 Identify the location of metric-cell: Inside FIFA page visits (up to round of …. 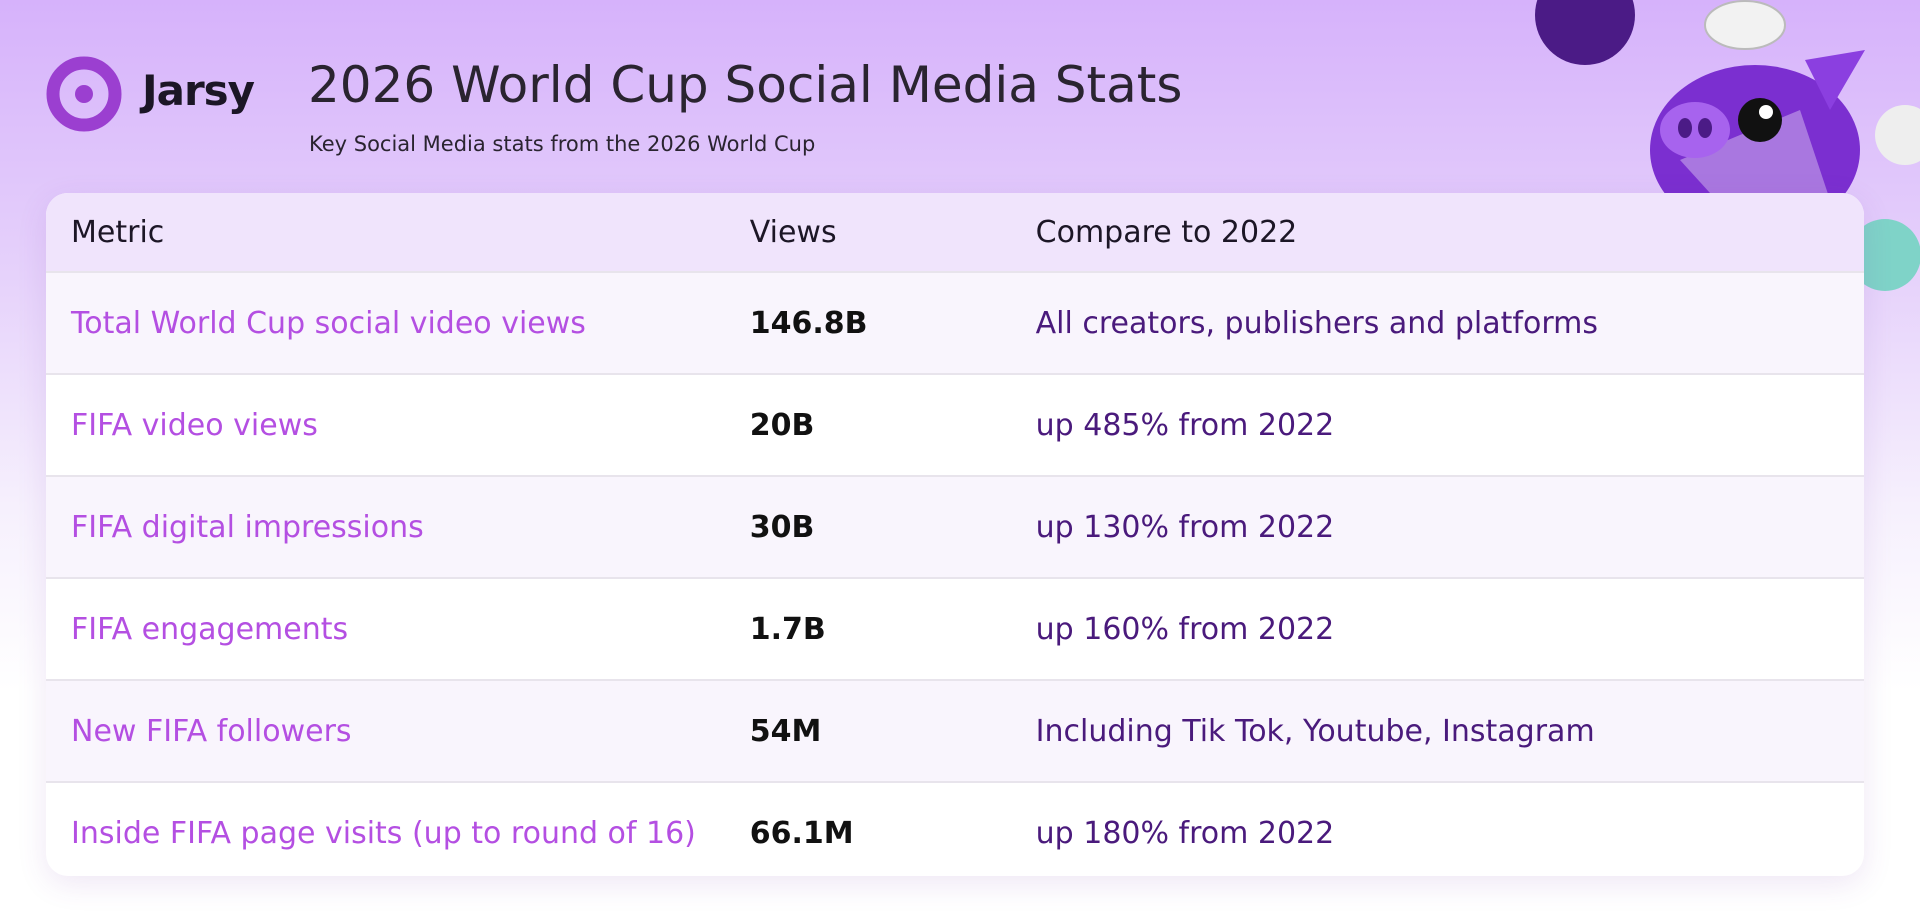
(385, 828).